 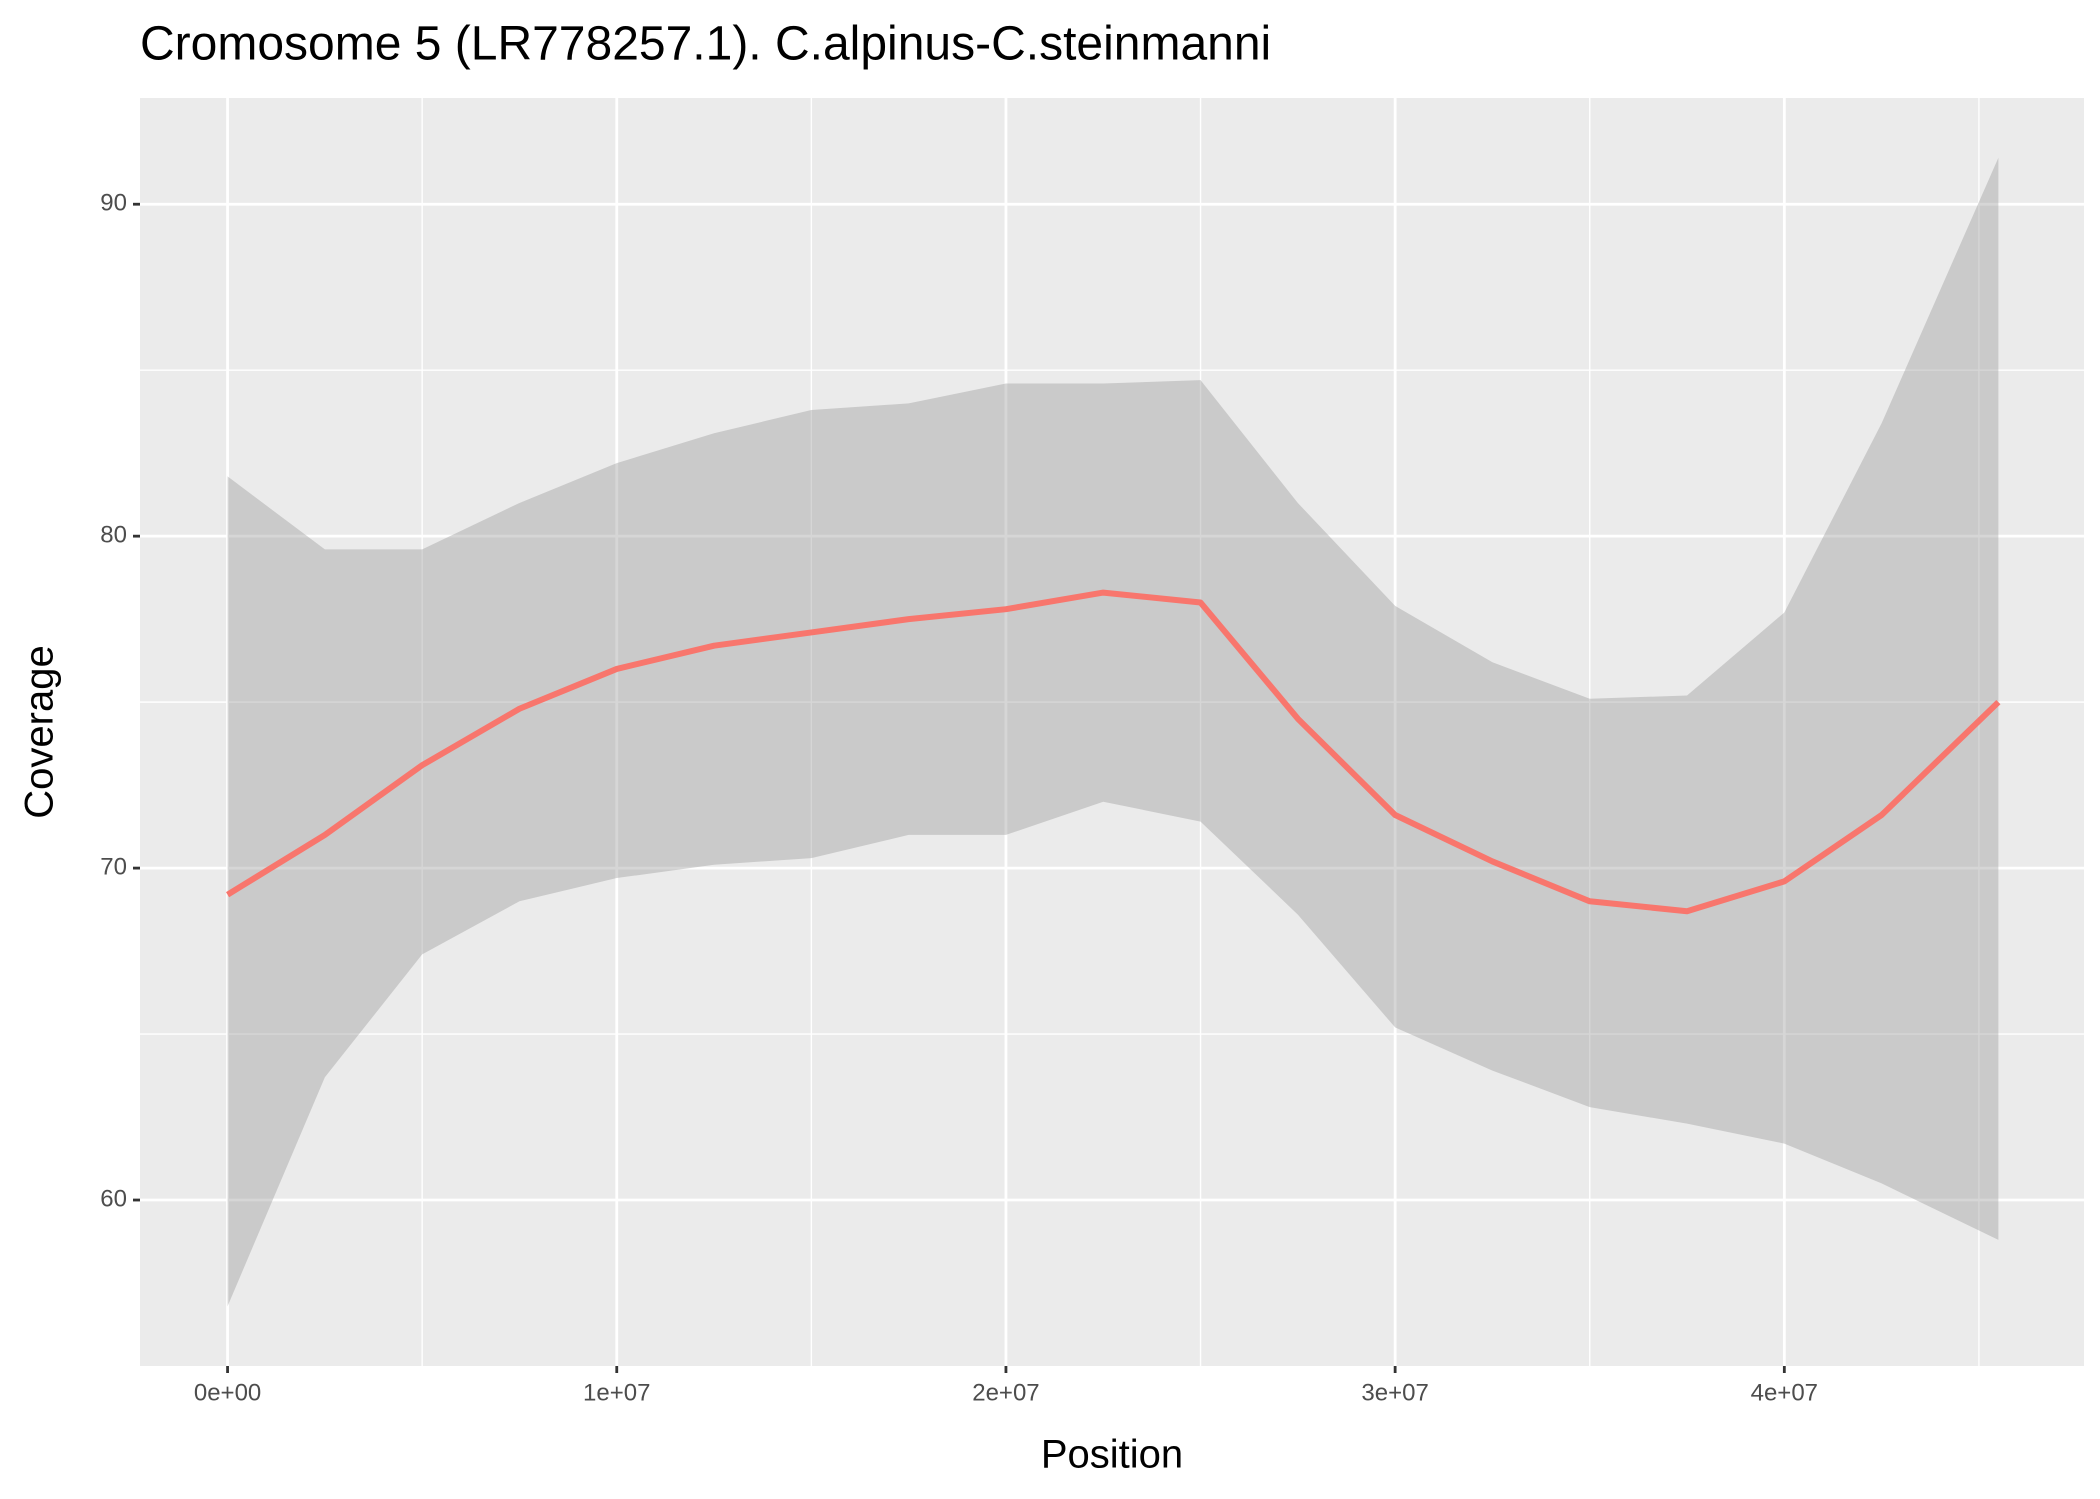 What do you see at coordinates (40, 731) in the screenshot?
I see `y-axis-title: Coverage` at bounding box center [40, 731].